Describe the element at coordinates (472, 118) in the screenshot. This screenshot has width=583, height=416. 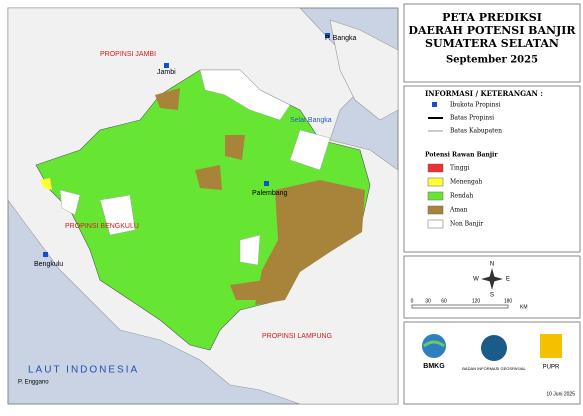
I see `legend-label: Batas Propinsi` at that location.